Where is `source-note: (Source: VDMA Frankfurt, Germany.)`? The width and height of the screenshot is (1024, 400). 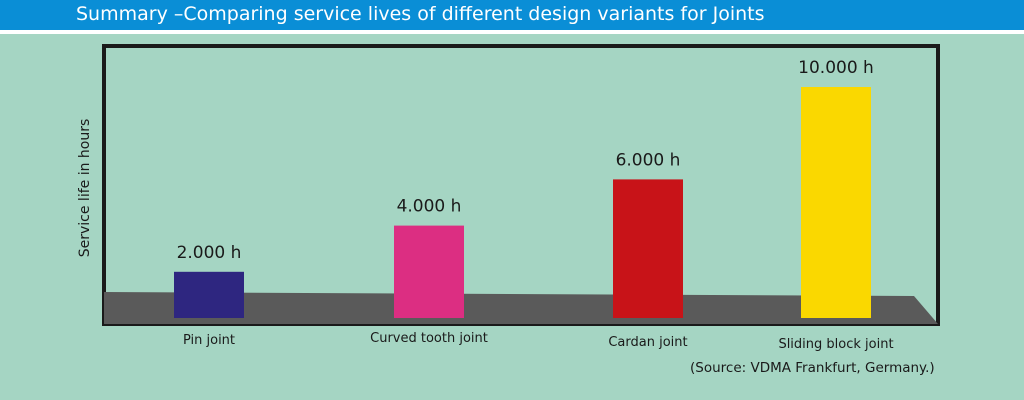
source-note: (Source: VDMA Frankfurt, Germany.) is located at coordinates (812, 368).